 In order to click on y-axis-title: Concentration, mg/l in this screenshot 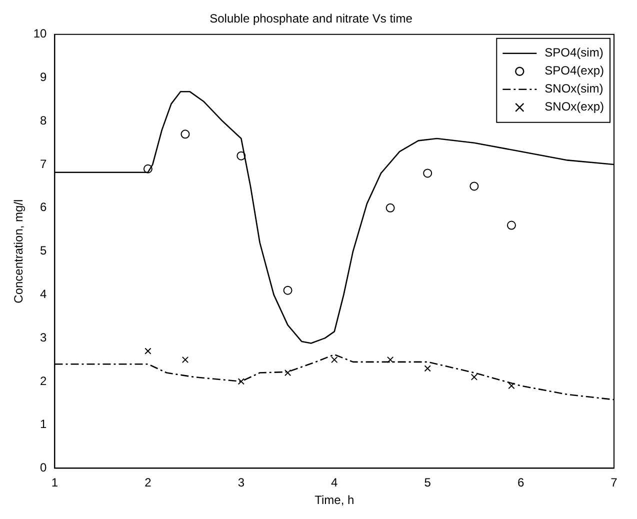, I will do `click(19, 251)`.